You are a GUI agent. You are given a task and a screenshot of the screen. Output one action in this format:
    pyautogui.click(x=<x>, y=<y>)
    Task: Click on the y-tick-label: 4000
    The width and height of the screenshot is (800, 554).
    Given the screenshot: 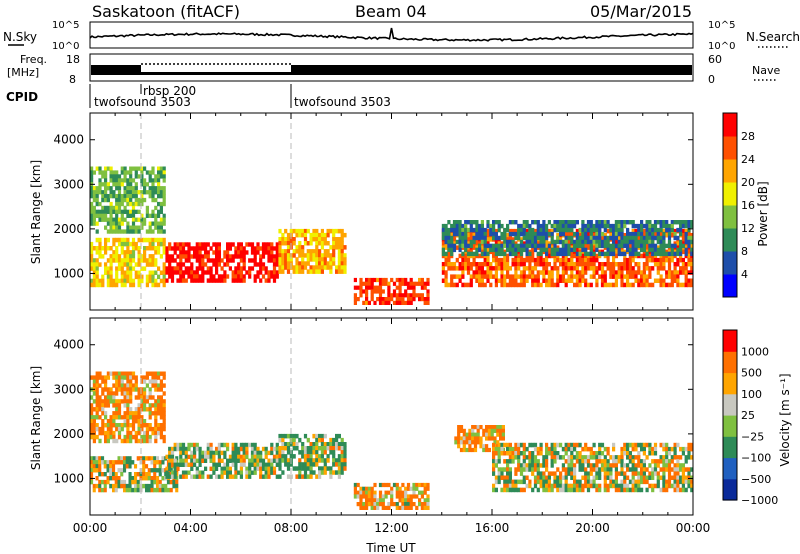 What is the action you would take?
    pyautogui.click(x=68, y=140)
    